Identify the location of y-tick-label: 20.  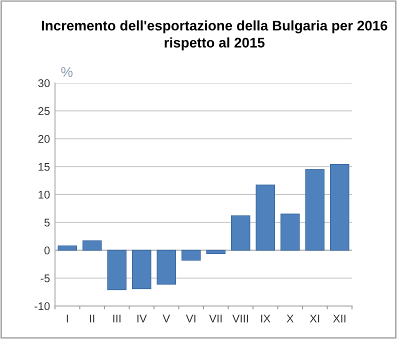
(44, 139).